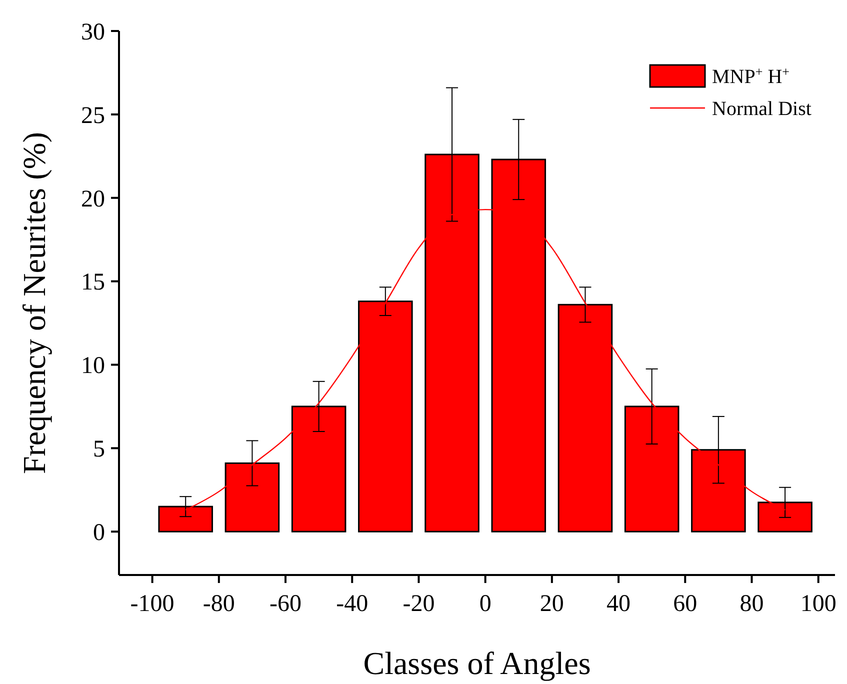 The image size is (847, 684). Describe the element at coordinates (93, 366) in the screenshot. I see `y-tick-label: 10` at that location.